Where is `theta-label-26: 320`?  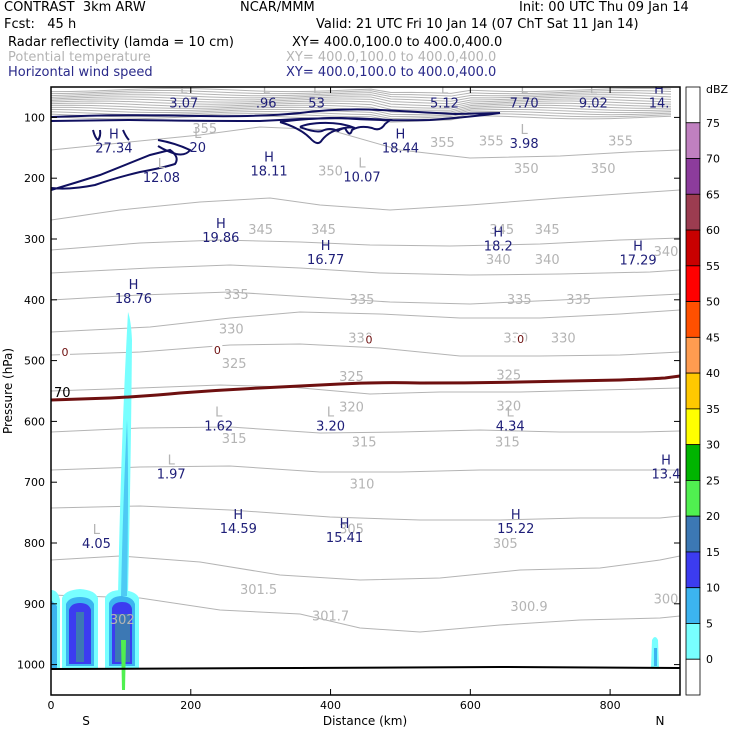 theta-label-26: 320 is located at coordinates (508, 407).